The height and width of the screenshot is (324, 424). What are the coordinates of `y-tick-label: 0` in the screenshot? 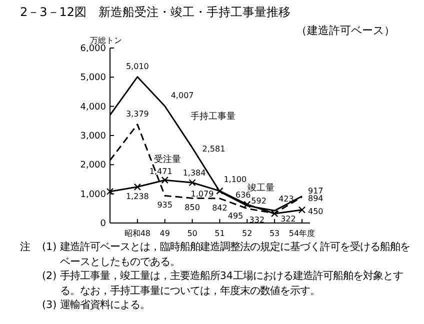 It's located at (103, 224).